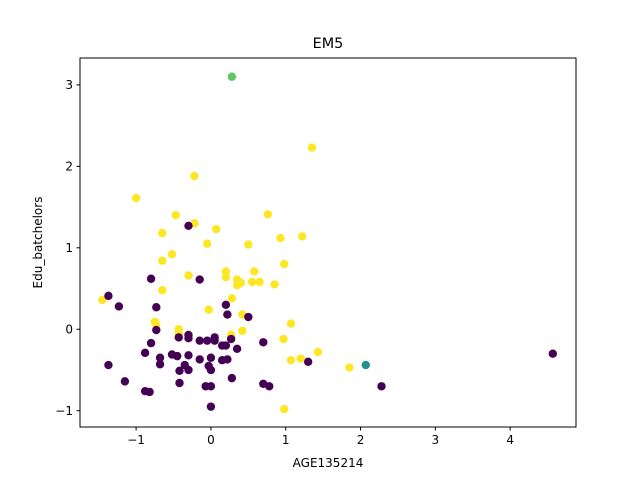  Describe the element at coordinates (361, 440) in the screenshot. I see `x-tick-label: 2` at that location.